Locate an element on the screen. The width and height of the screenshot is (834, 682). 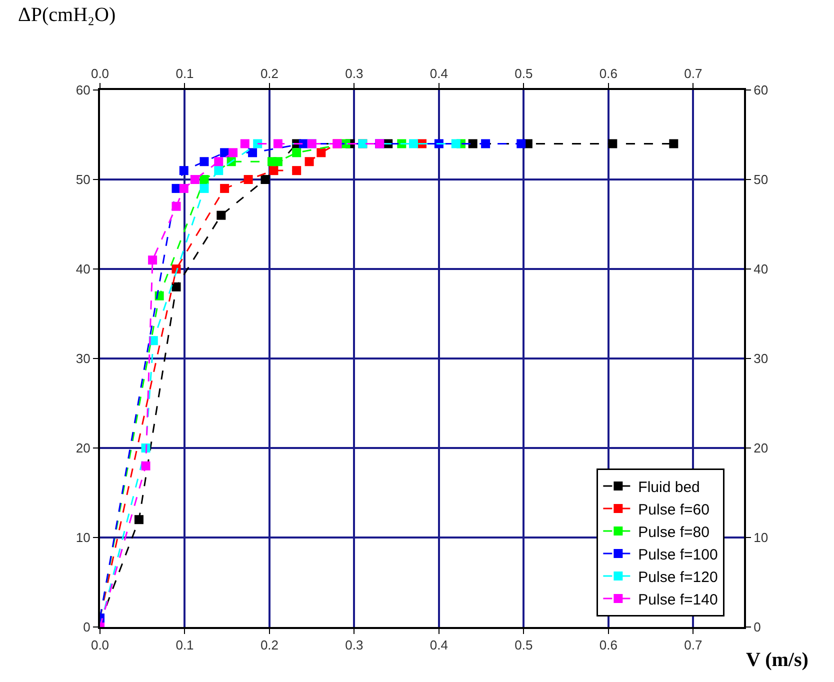
y-tick-label: 10 is located at coordinates (83, 538).